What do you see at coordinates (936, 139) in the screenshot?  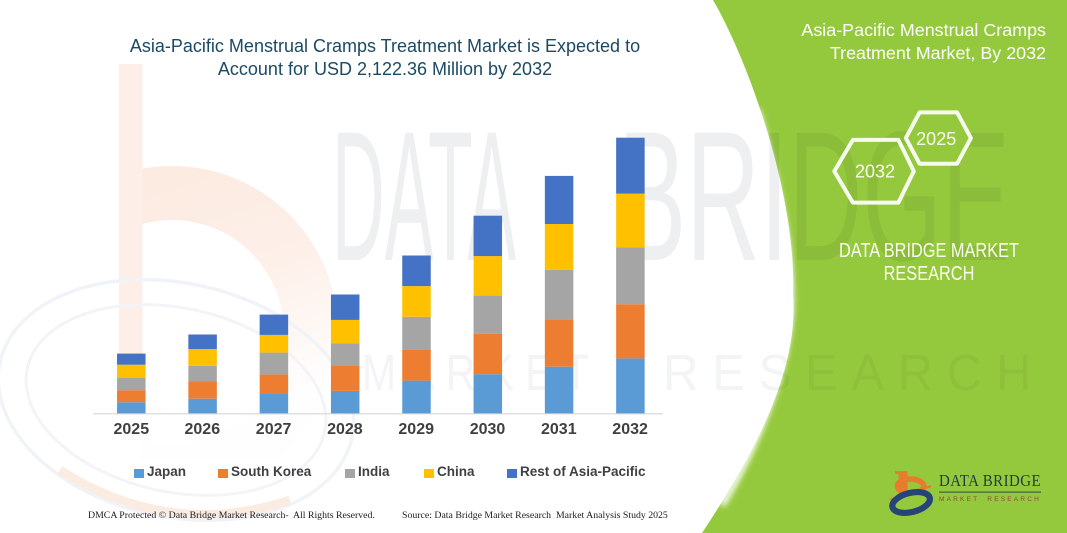 I see `svg-text: 2025` at bounding box center [936, 139].